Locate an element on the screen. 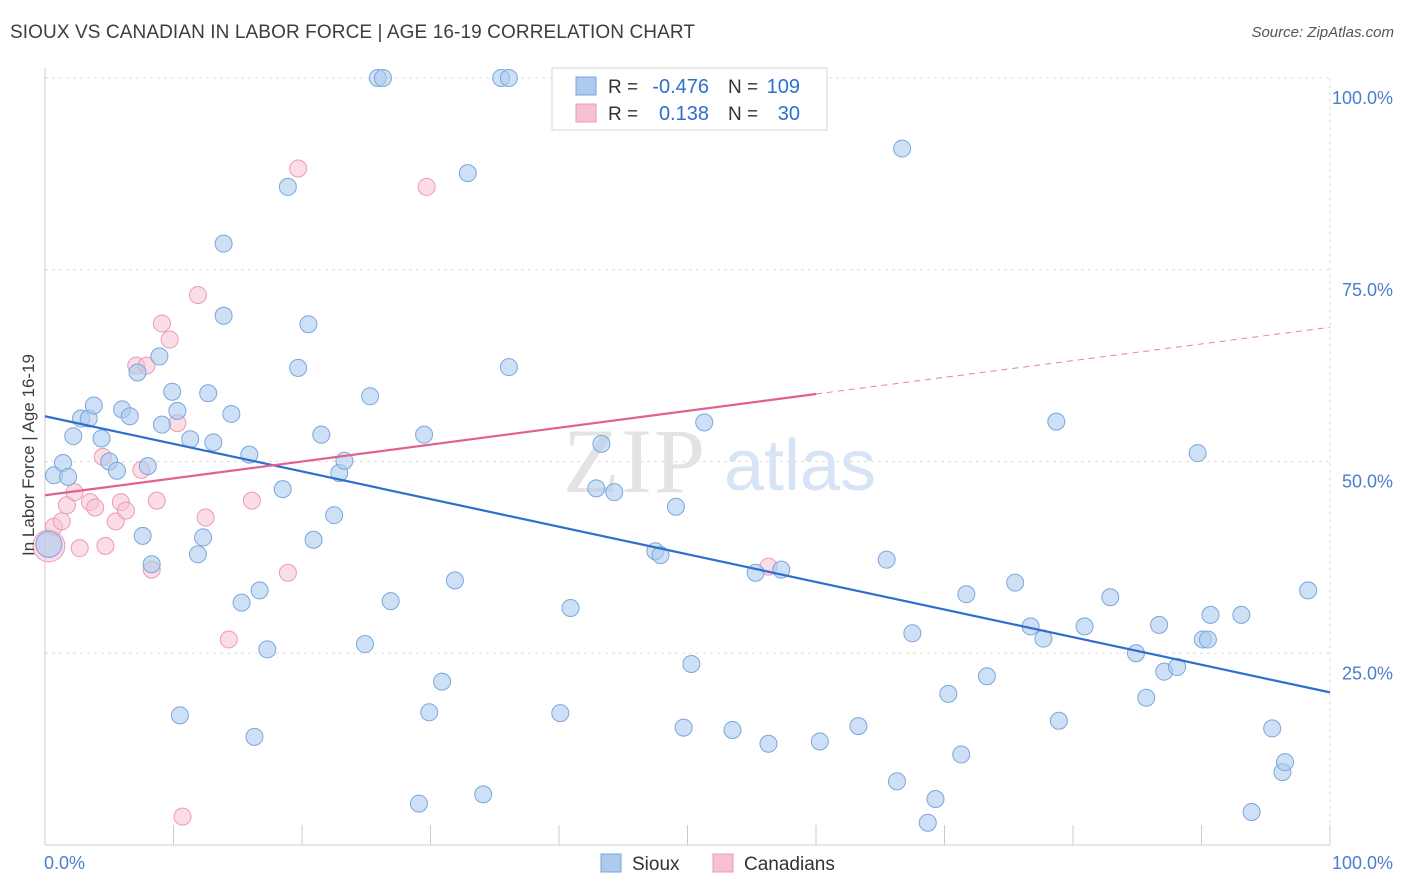 The width and height of the screenshot is (1406, 892). bottom-legend-swatch-sioux is located at coordinates (611, 863).